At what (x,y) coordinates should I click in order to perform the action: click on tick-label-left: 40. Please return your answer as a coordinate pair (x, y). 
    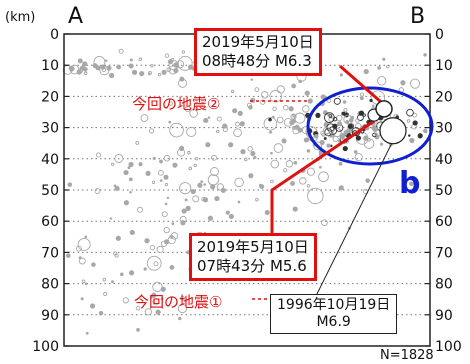
    Looking at the image, I should click on (50, 160).